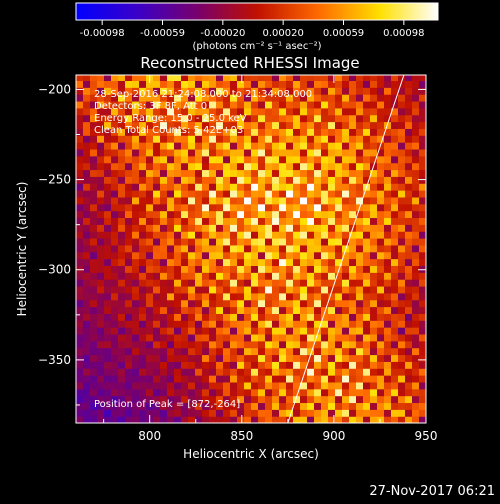 This screenshot has height=504, width=500. What do you see at coordinates (222, 33) in the screenshot?
I see `colorbar-tick-label: -0.00020` at bounding box center [222, 33].